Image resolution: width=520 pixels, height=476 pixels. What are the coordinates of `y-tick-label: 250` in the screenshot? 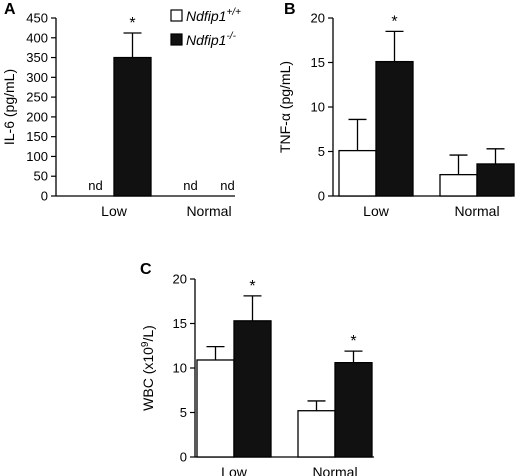 It's located at (37, 97).